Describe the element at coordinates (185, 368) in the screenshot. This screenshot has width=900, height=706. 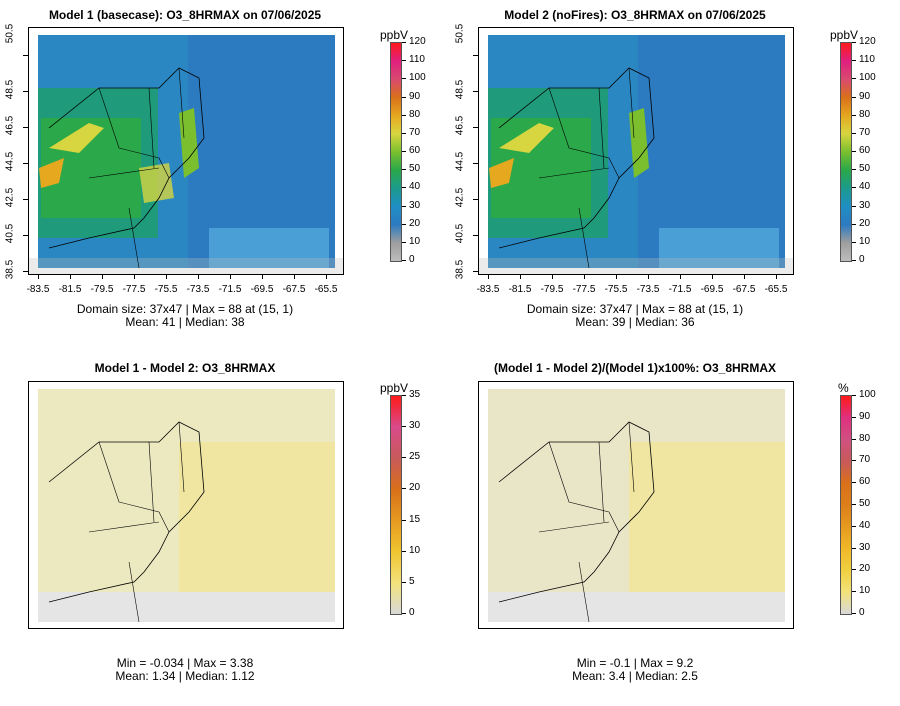
I see `panel-title: Model 1 - Model 2: O3_8HRMAX` at that location.